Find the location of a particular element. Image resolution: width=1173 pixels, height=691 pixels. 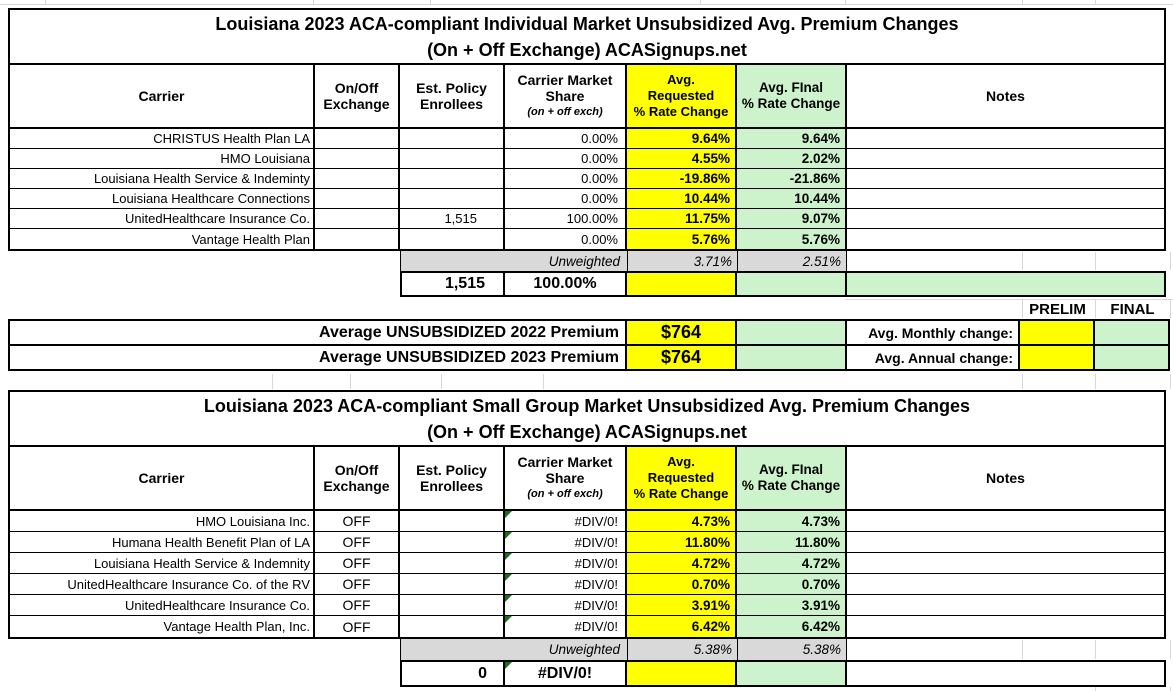

requested-rate-cell: 4.72% is located at coordinates (682, 563).